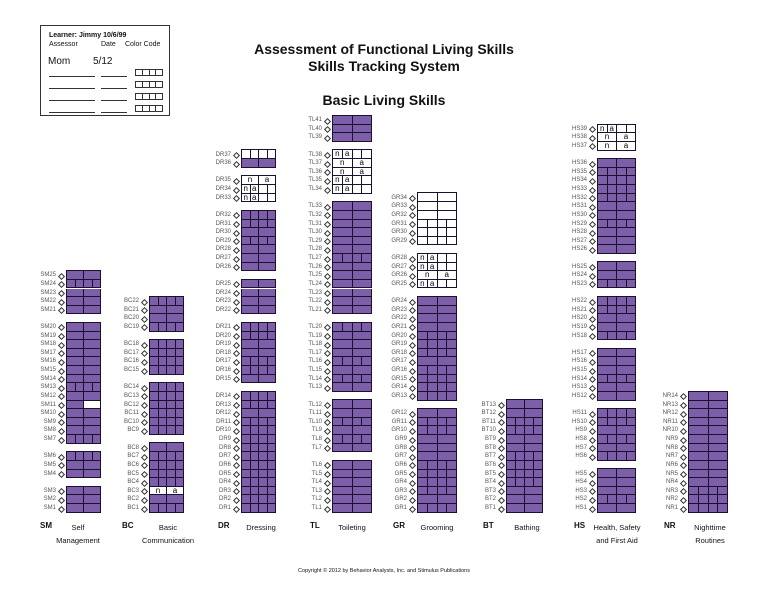  Describe the element at coordinates (149, 84) in the screenshot. I see `color-code-boxes` at that location.